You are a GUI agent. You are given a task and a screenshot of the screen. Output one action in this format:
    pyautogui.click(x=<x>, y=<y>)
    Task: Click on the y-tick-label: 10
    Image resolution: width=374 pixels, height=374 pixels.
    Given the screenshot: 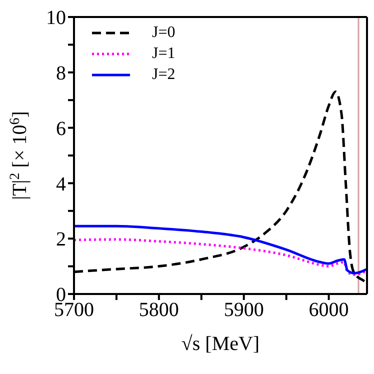 What is the action you would take?
    pyautogui.click(x=56, y=18)
    